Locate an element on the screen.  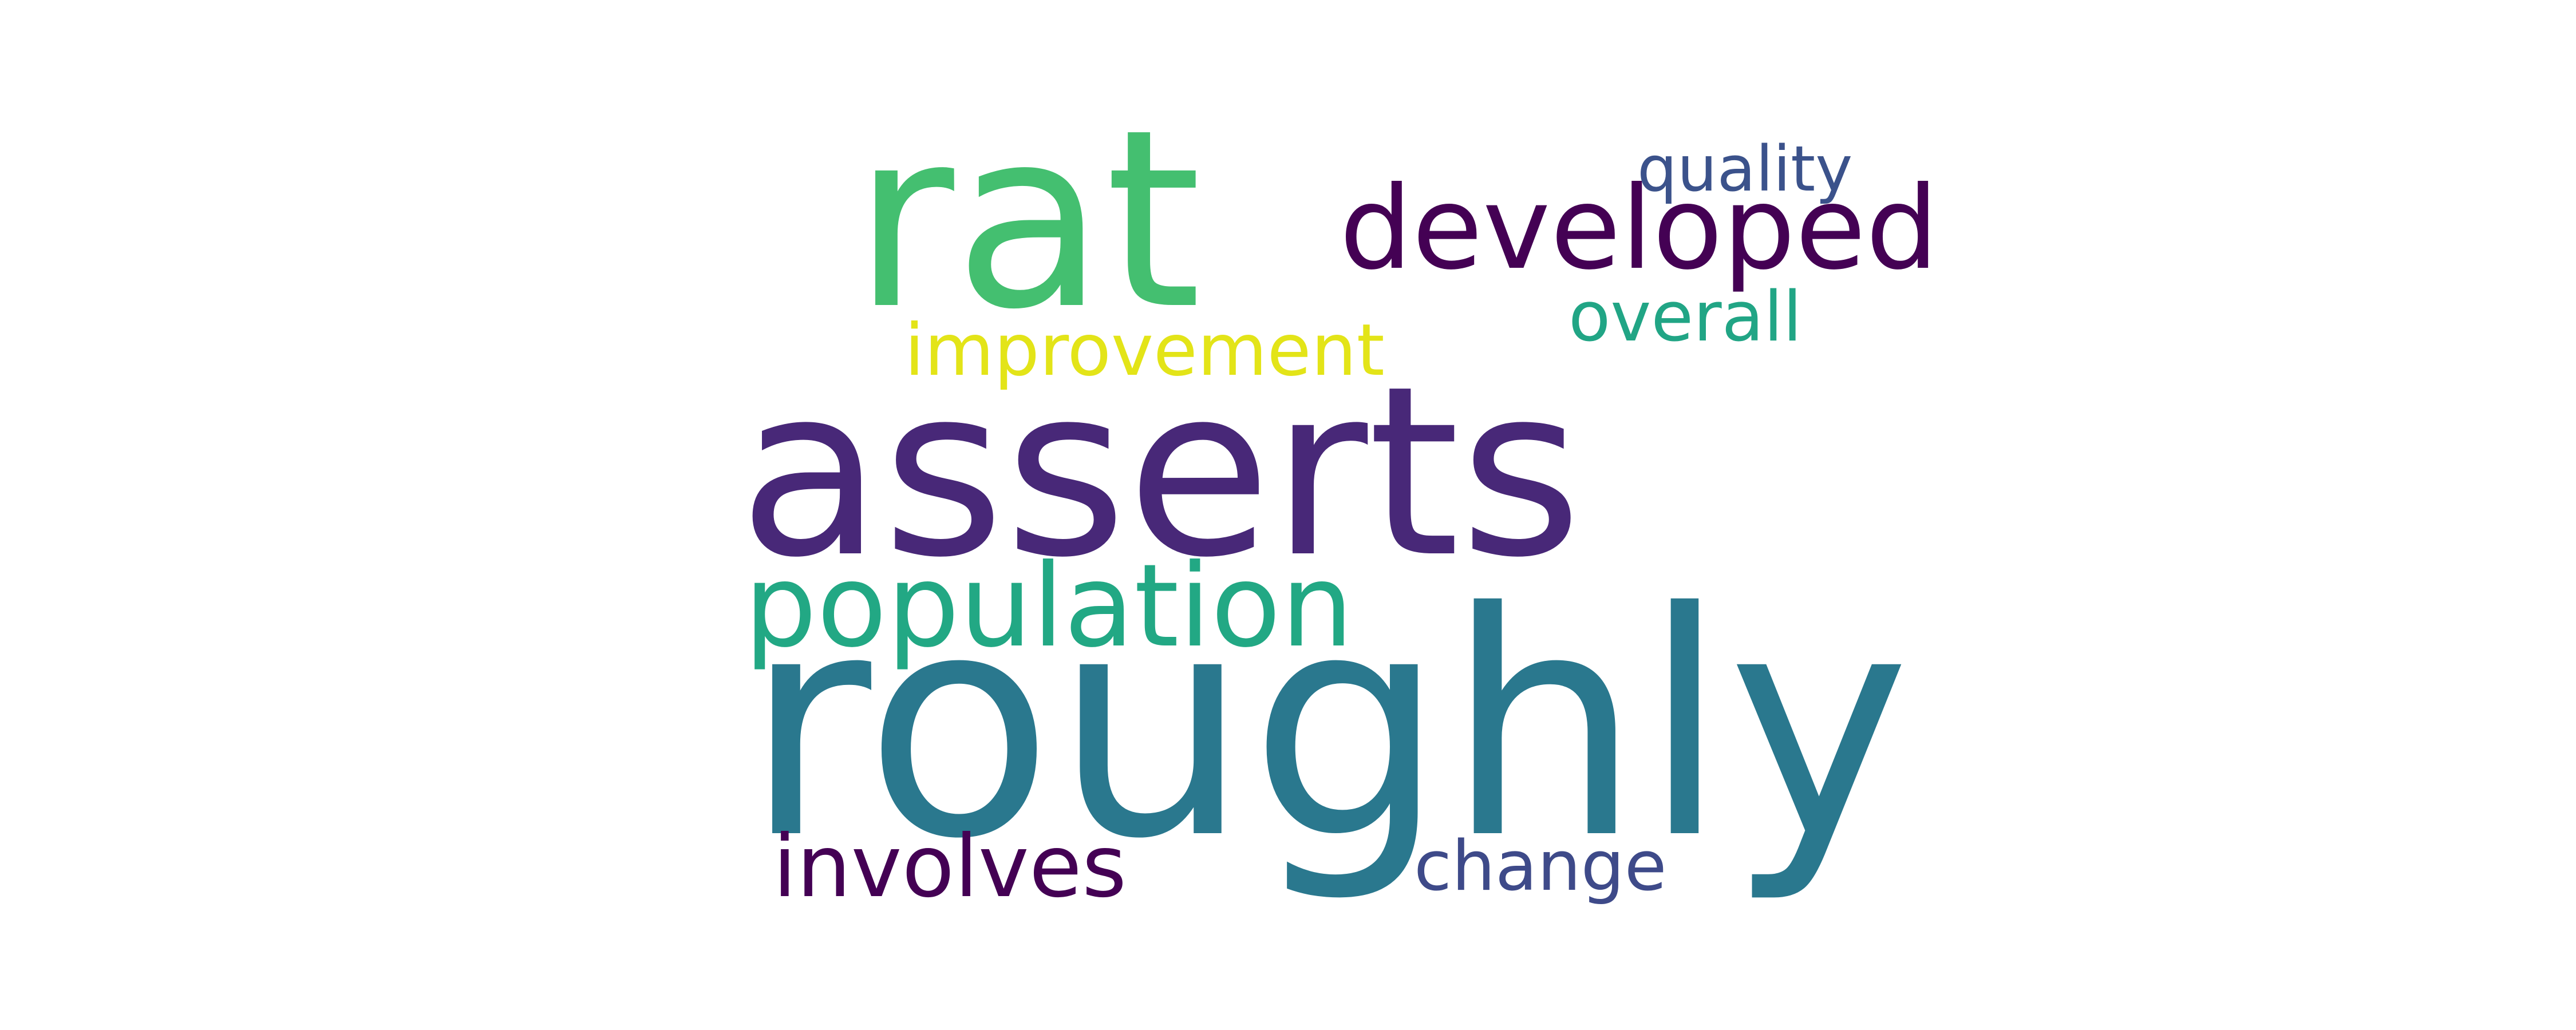
word-developed: developed is located at coordinates (1639, 228).